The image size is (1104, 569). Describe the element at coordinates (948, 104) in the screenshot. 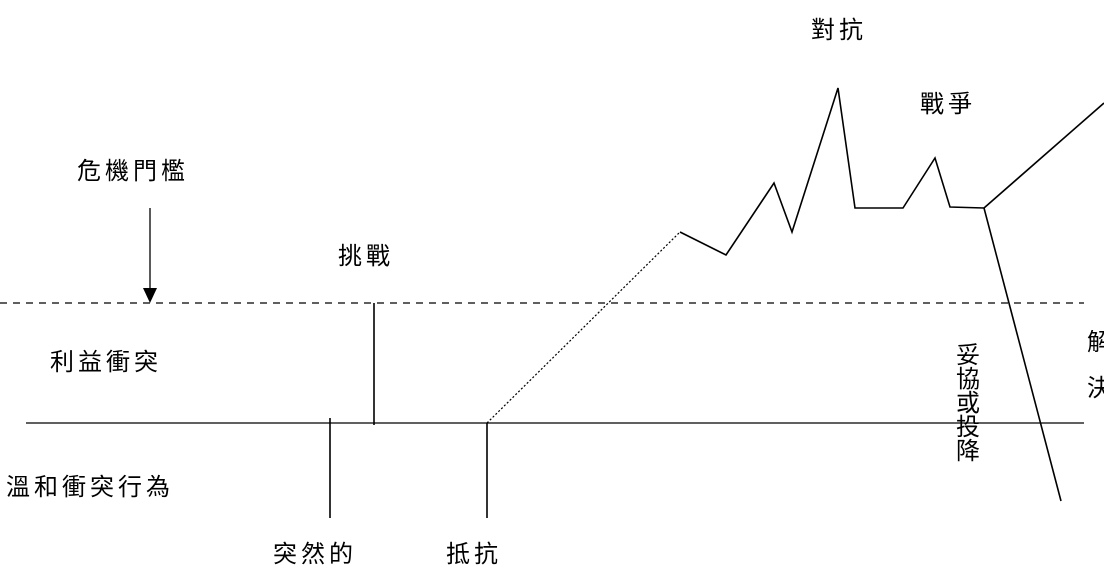

I see `war-label: 戰爭` at that location.